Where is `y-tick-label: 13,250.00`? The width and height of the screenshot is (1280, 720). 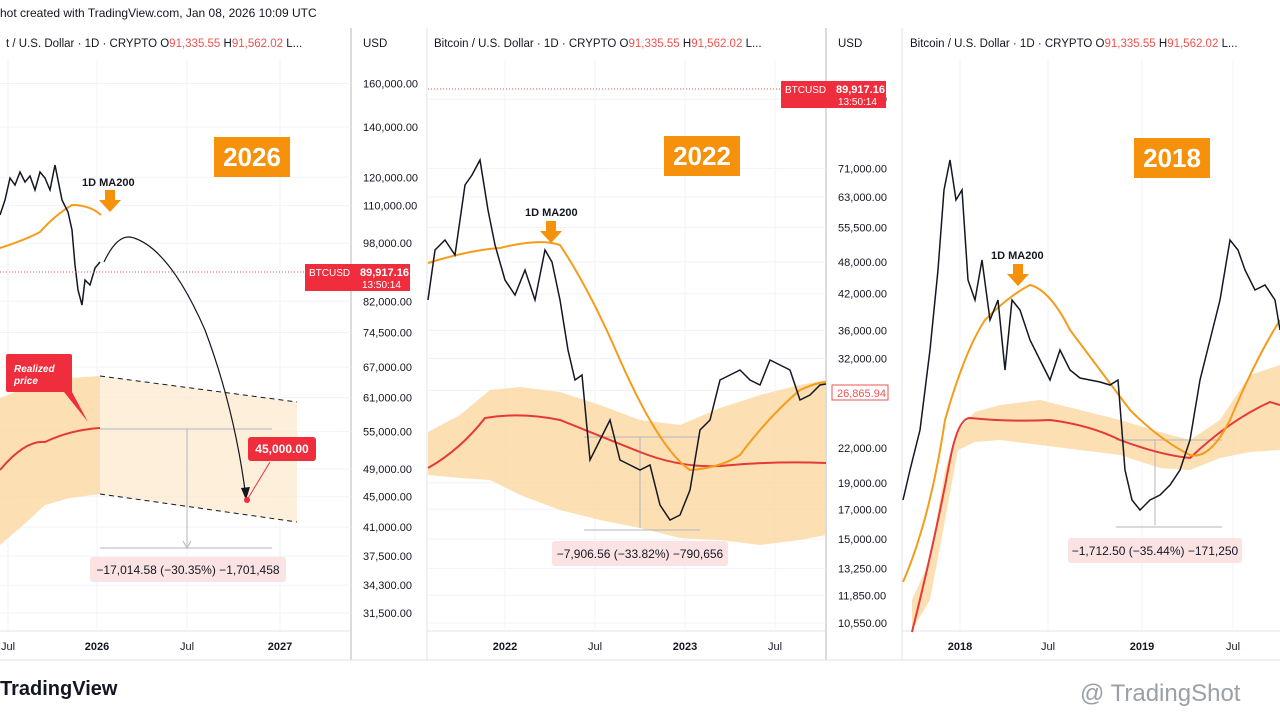
y-tick-label: 13,250.00 is located at coordinates (862, 570).